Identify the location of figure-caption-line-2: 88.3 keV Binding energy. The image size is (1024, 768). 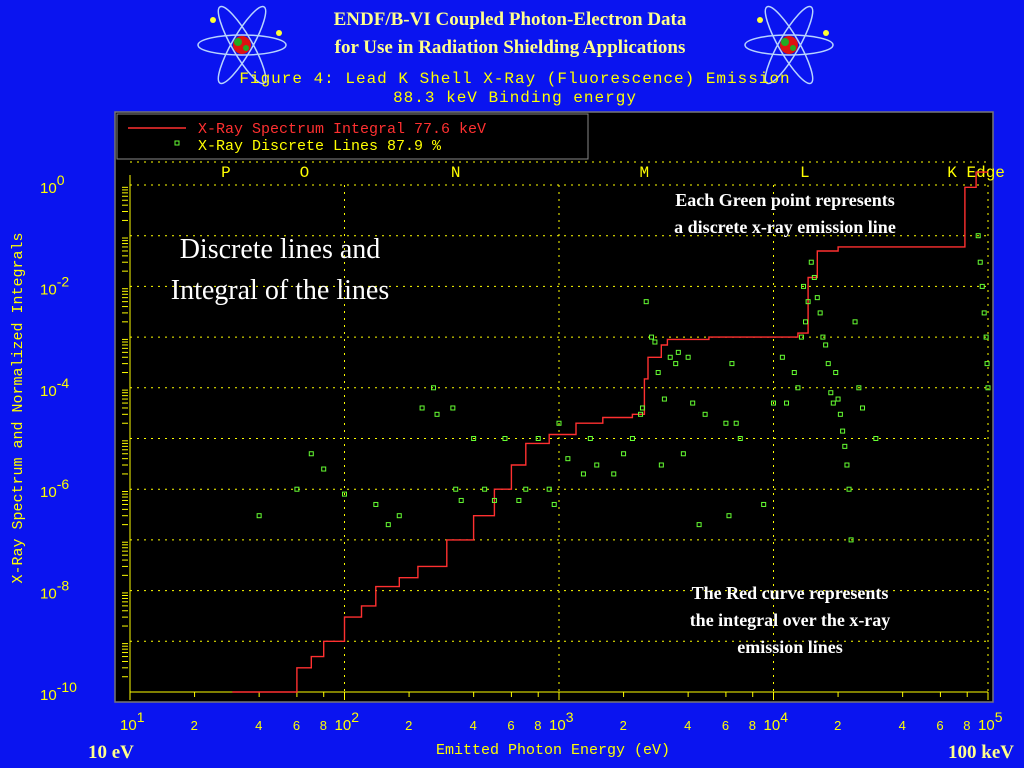
(515, 98).